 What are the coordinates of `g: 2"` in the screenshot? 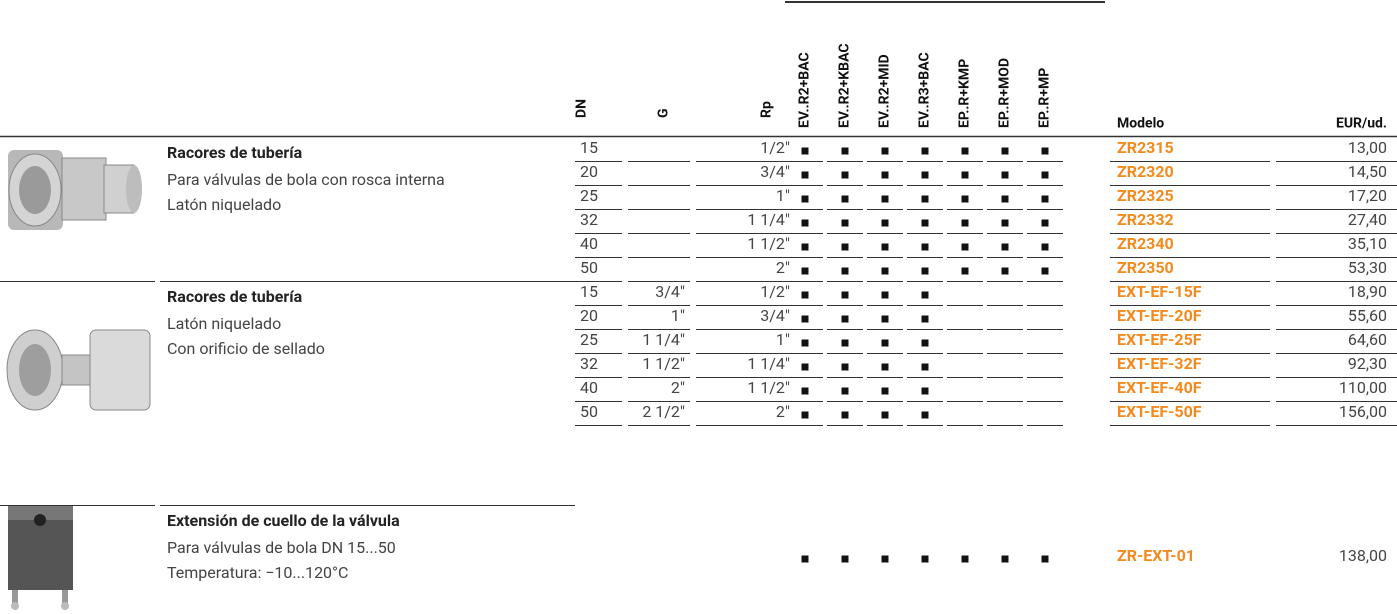 It's located at (678, 387).